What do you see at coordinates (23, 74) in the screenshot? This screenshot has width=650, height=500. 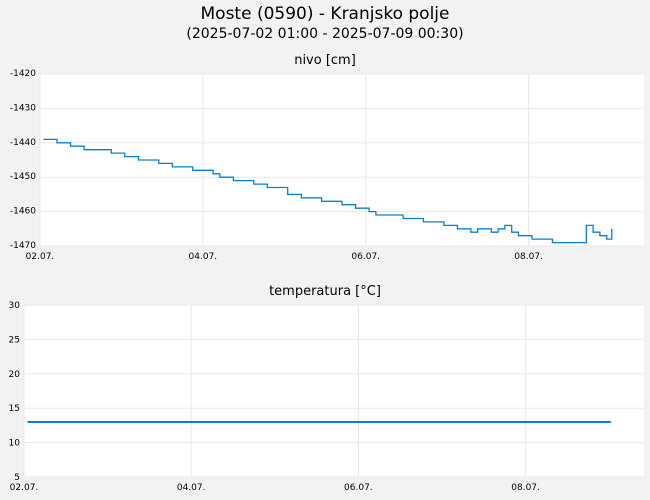 I see `y-tick-label: -1420` at bounding box center [23, 74].